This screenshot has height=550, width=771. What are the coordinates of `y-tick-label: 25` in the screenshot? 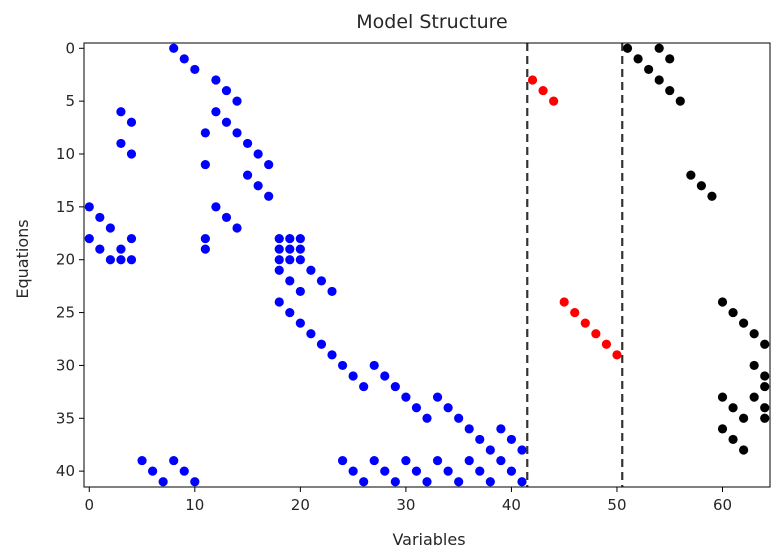 It's located at (65, 313).